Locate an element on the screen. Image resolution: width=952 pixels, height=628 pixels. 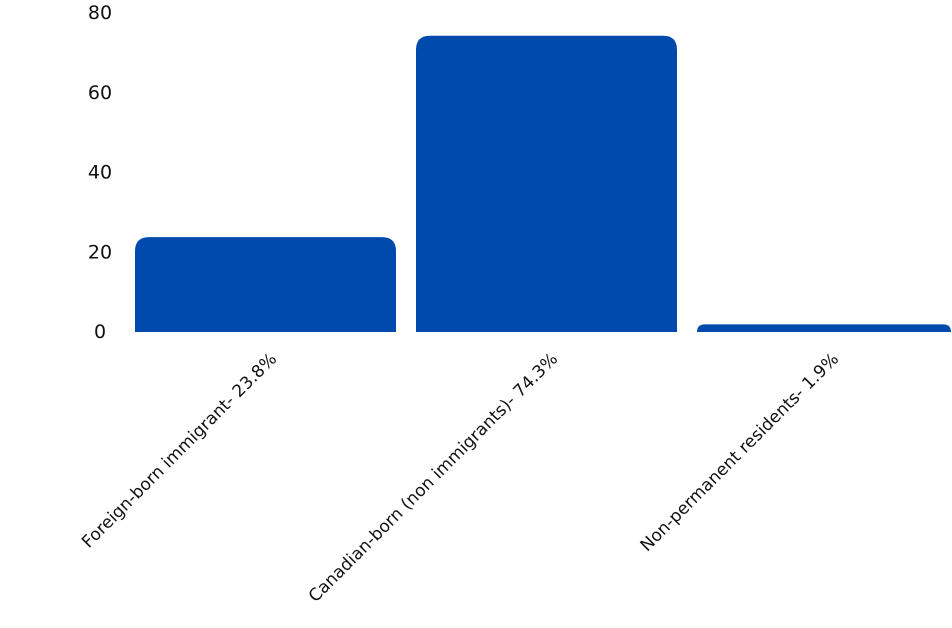
x-tick-label: Non-permanent residents- 1.9% is located at coordinates (740, 452).